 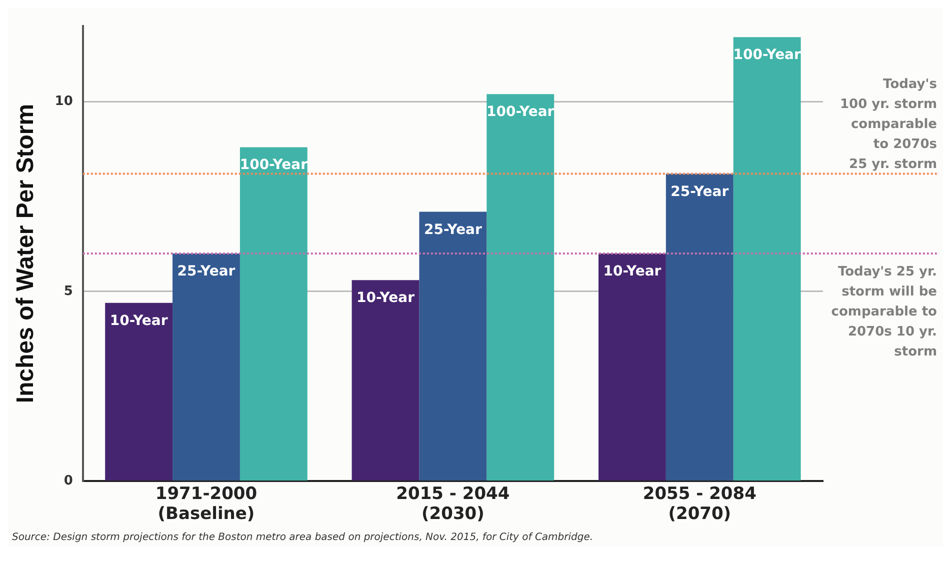 What do you see at coordinates (889, 124) in the screenshot?
I see `ref-line-label: Today's 100 yr. storm comparable to 2070s 25 yr. storm` at bounding box center [889, 124].